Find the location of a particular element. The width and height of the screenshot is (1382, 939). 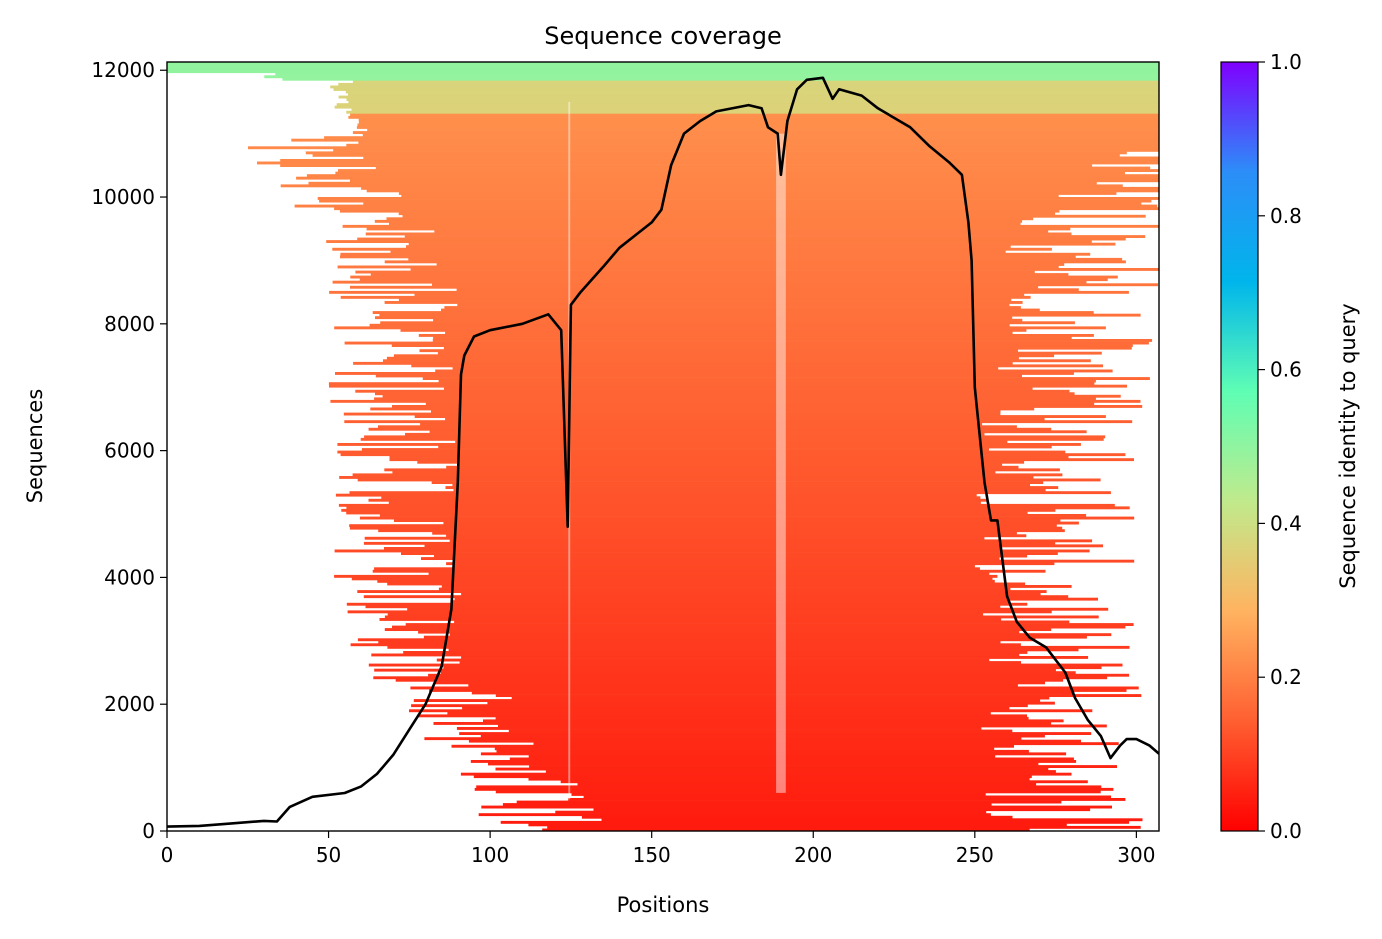

colorbar is located at coordinates (1239, 446).